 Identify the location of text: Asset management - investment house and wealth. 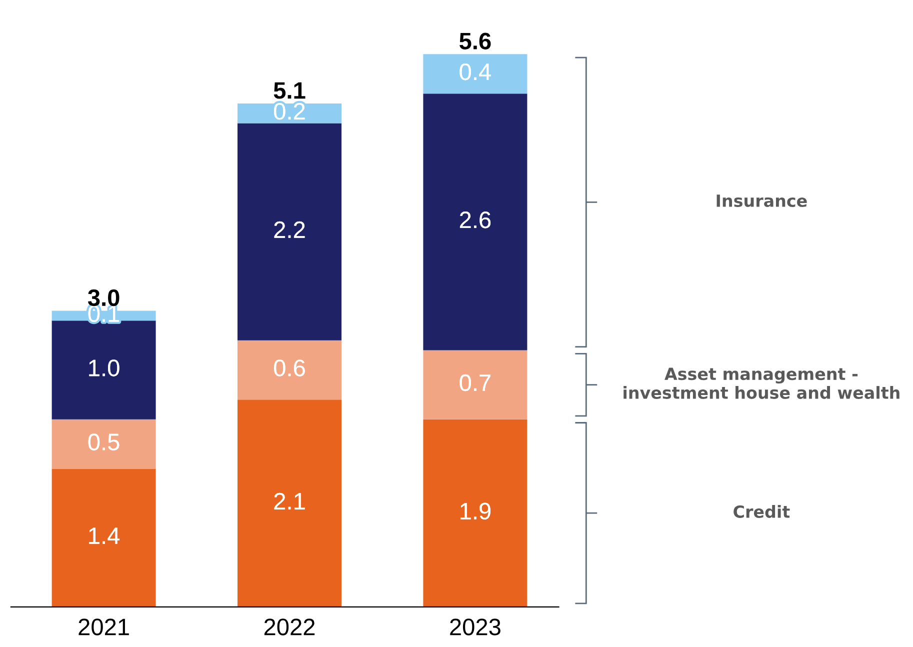
(762, 383).